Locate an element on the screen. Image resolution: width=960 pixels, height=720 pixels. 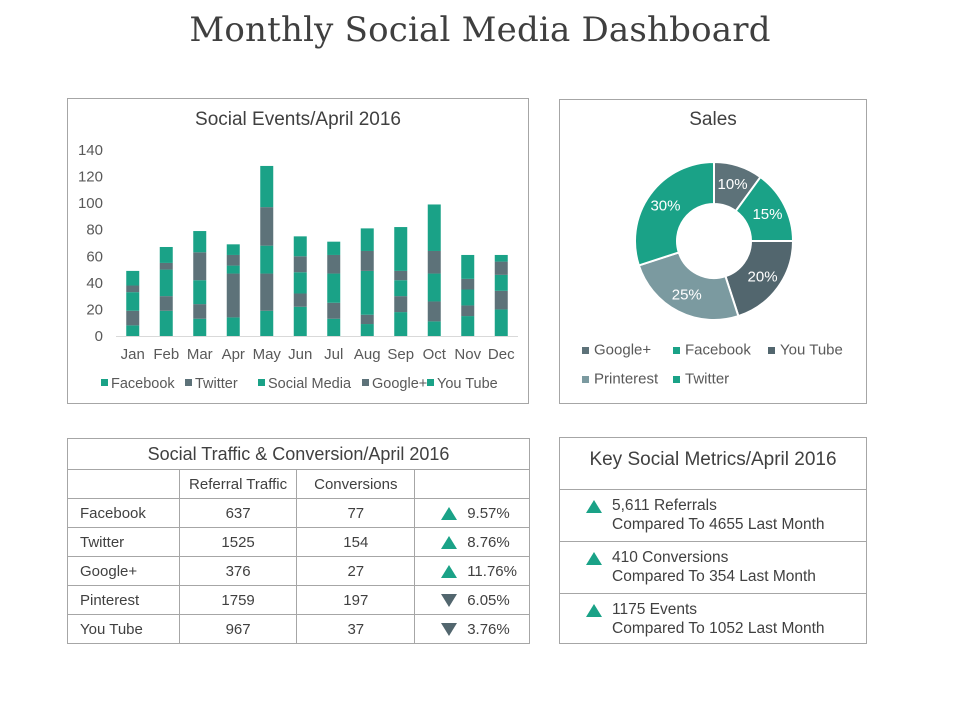
legend-label: Google+ is located at coordinates (622, 350).